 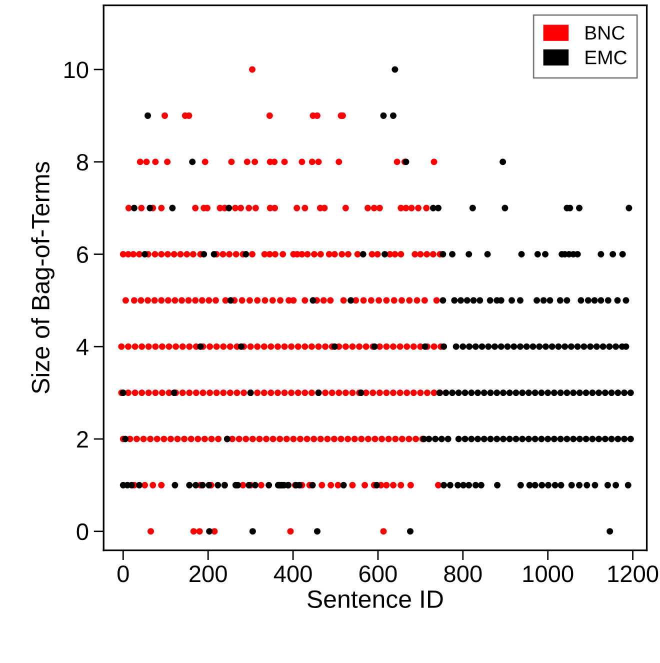 I want to click on y-axis-title: Size of Bag-of-Terms, so click(x=42, y=278).